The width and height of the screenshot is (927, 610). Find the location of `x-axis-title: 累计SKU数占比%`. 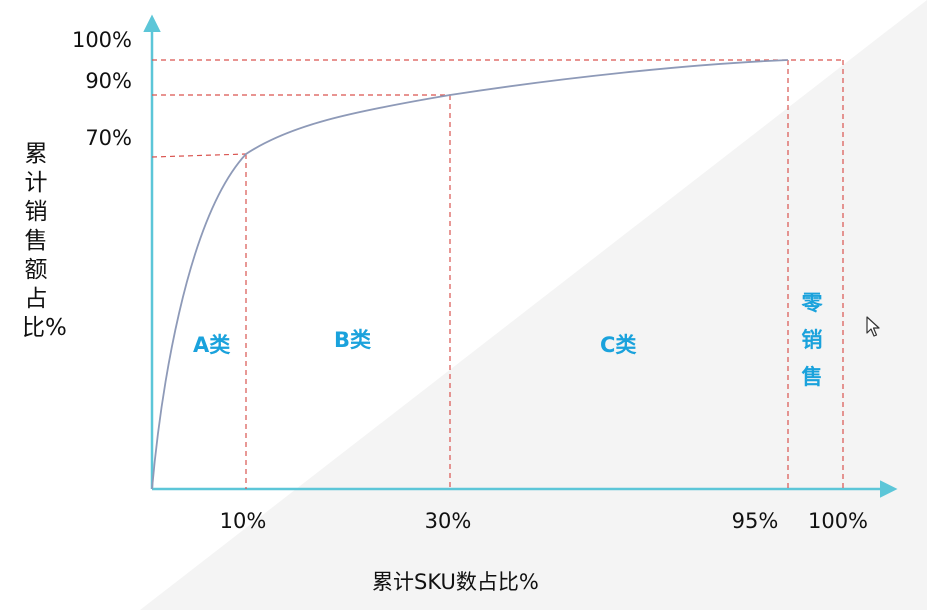

x-axis-title: 累计SKU数占比% is located at coordinates (455, 582).